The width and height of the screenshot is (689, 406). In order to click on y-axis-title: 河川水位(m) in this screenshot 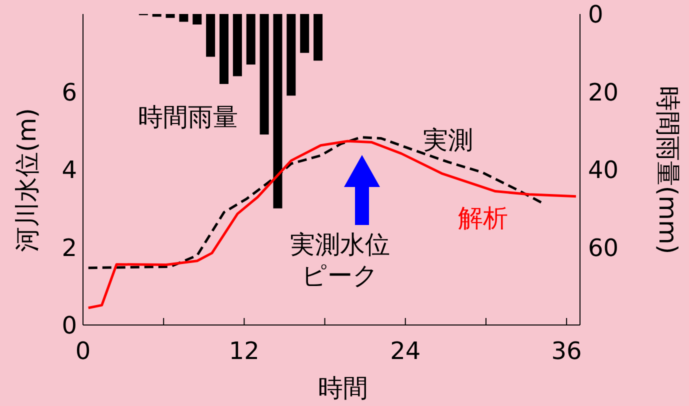, I will do `click(27, 180)`.